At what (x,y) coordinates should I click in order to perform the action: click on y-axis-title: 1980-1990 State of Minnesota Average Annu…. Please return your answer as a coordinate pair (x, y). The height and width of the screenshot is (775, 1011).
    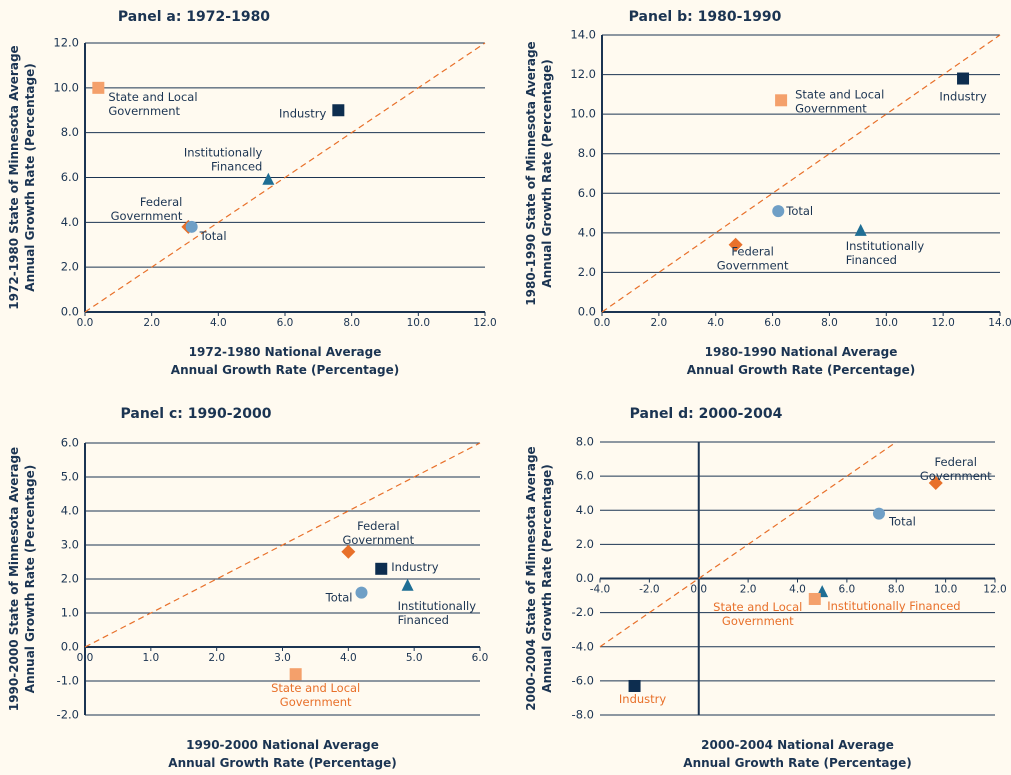
    Looking at the image, I should click on (539, 173).